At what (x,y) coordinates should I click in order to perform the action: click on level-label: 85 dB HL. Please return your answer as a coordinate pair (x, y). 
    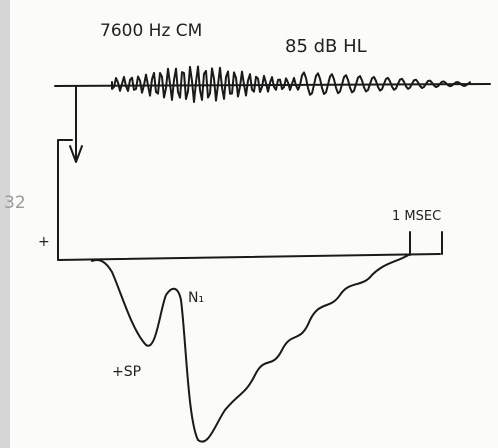
    Looking at the image, I should click on (326, 46).